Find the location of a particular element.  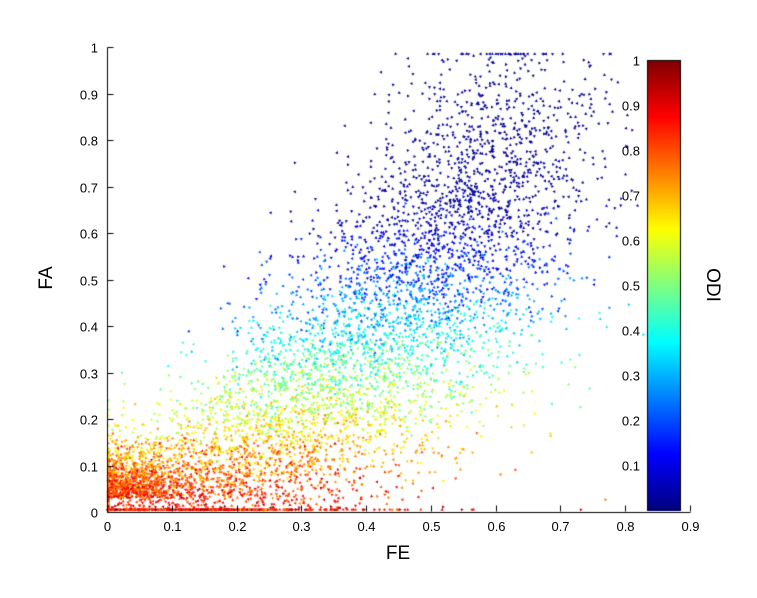

colorbar-tick-label: 0.9 is located at coordinates (630, 105).